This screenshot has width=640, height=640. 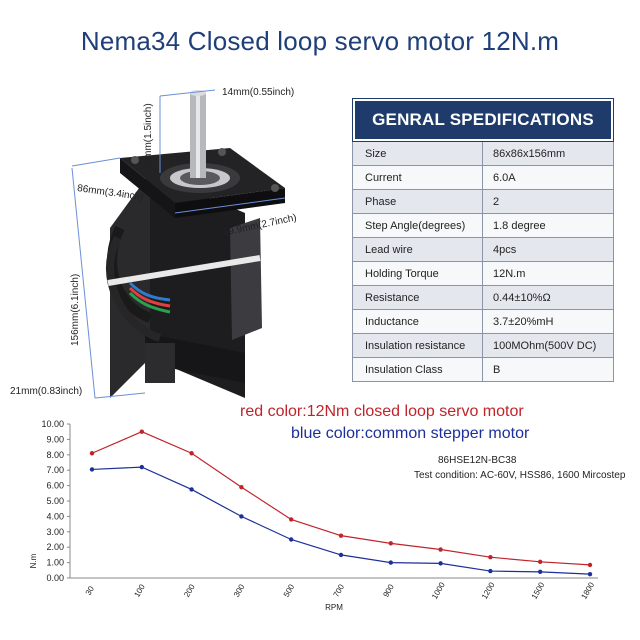 What do you see at coordinates (55, 455) in the screenshot?
I see `y-tick-label: 8.00` at bounding box center [55, 455].